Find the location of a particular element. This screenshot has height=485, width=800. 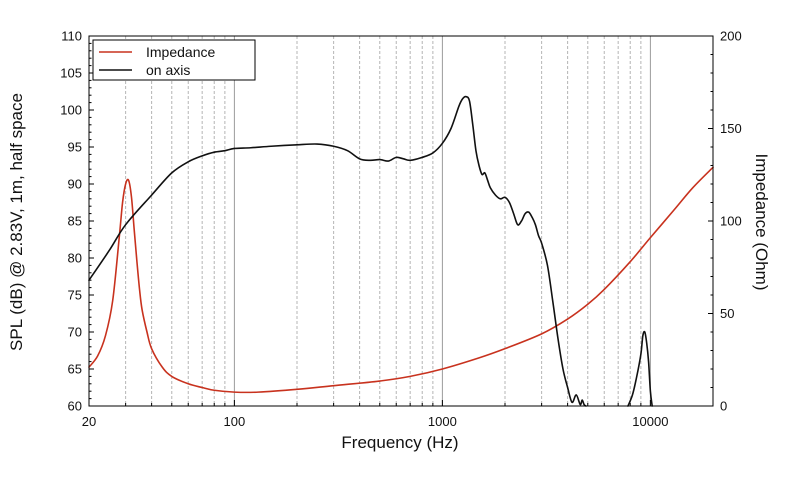

y-tick-label: 60 is located at coordinates (75, 406).